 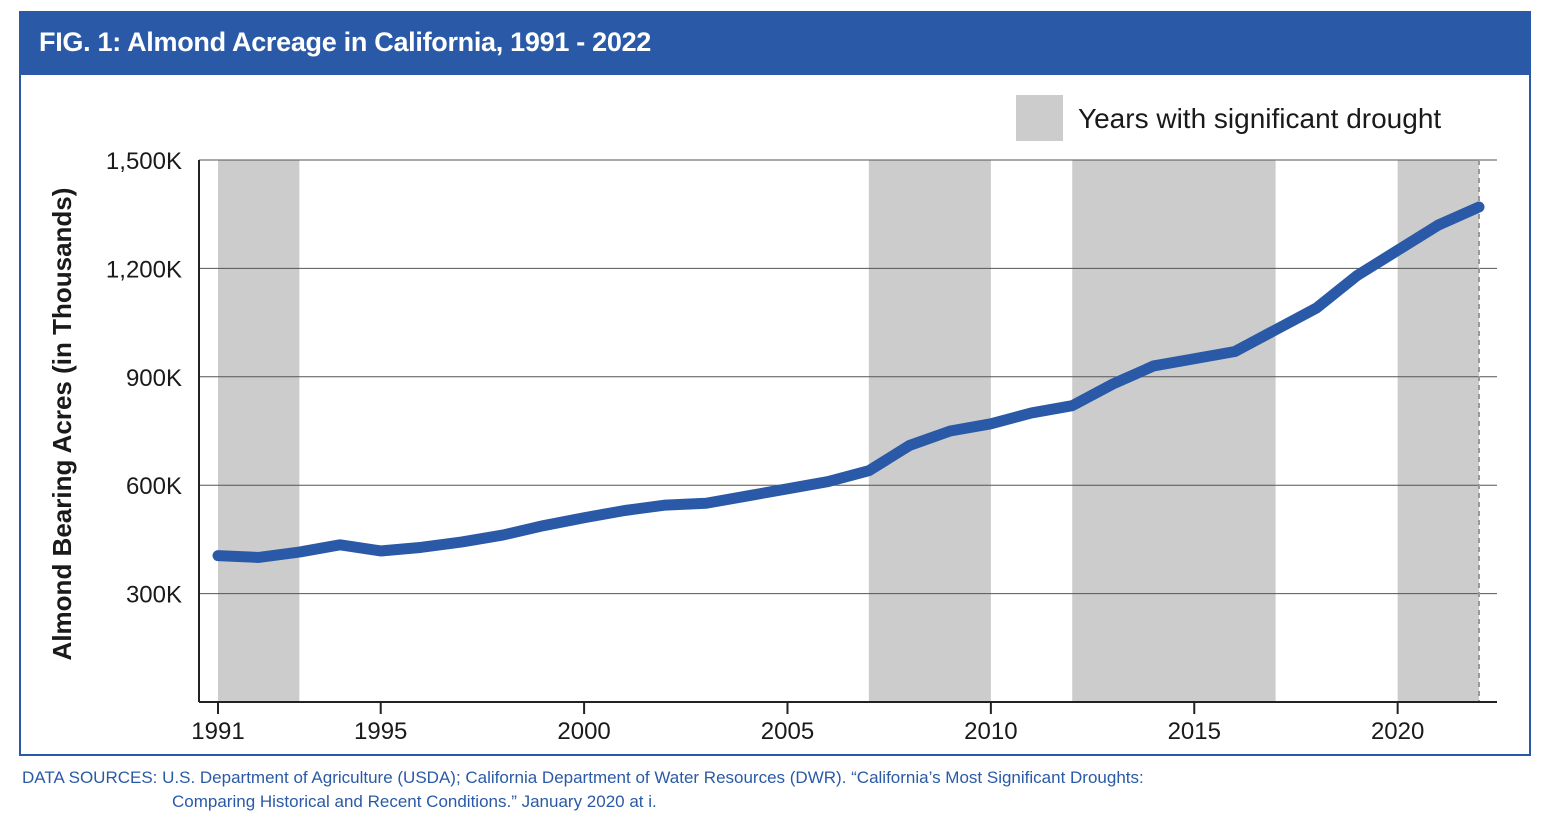 I want to click on data-point-1991, so click(x=218, y=555).